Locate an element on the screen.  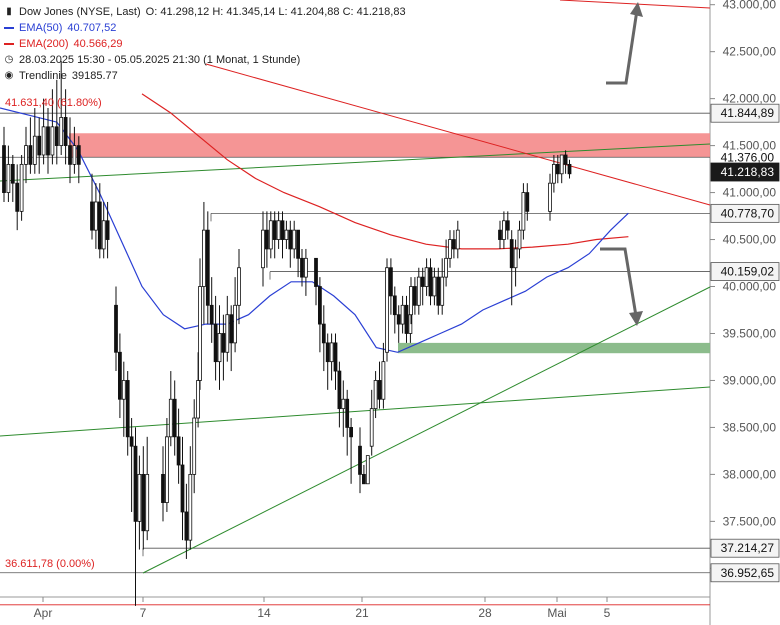
y-tick-label: 42.000,00 is located at coordinates (750, 99).